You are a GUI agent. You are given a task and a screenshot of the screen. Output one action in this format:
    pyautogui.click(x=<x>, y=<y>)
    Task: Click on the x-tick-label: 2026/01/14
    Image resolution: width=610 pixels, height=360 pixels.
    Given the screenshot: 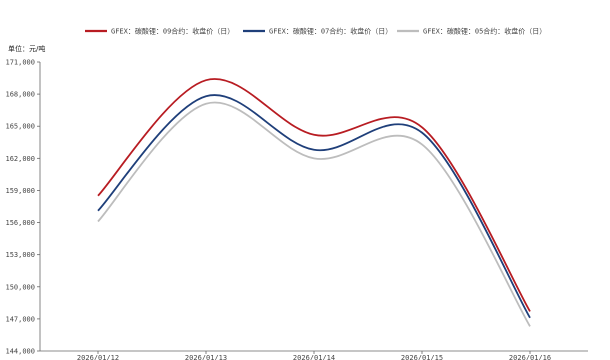 What is the action you would take?
    pyautogui.click(x=314, y=357)
    